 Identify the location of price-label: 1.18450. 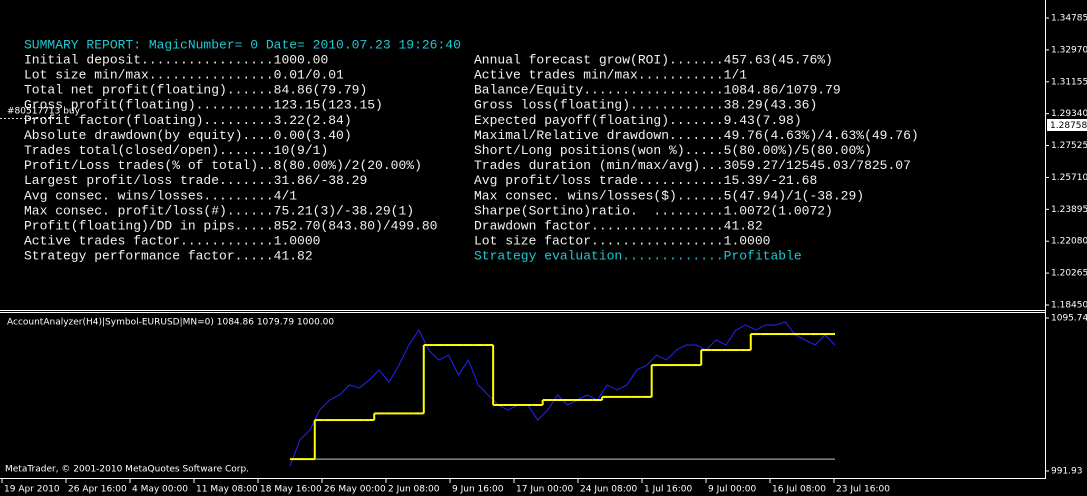
(1069, 306).